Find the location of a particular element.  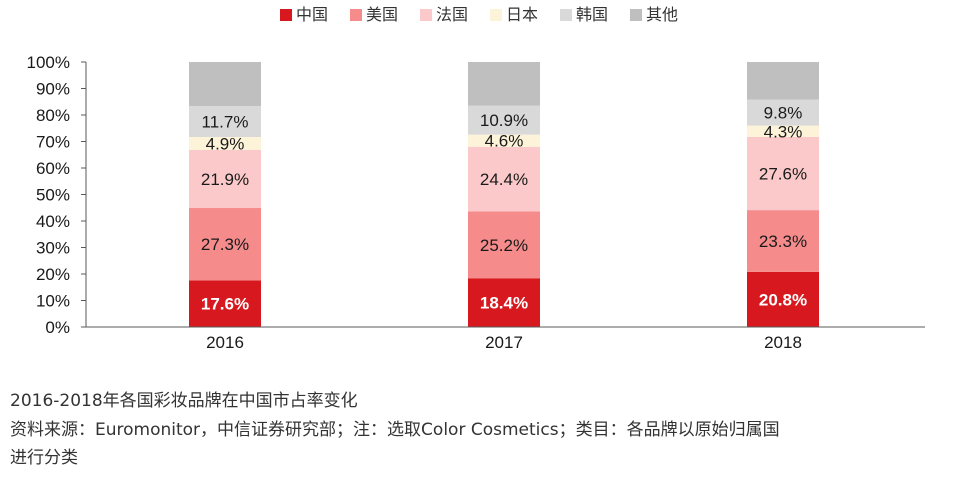

legend-label-0: 中国 is located at coordinates (312, 14).